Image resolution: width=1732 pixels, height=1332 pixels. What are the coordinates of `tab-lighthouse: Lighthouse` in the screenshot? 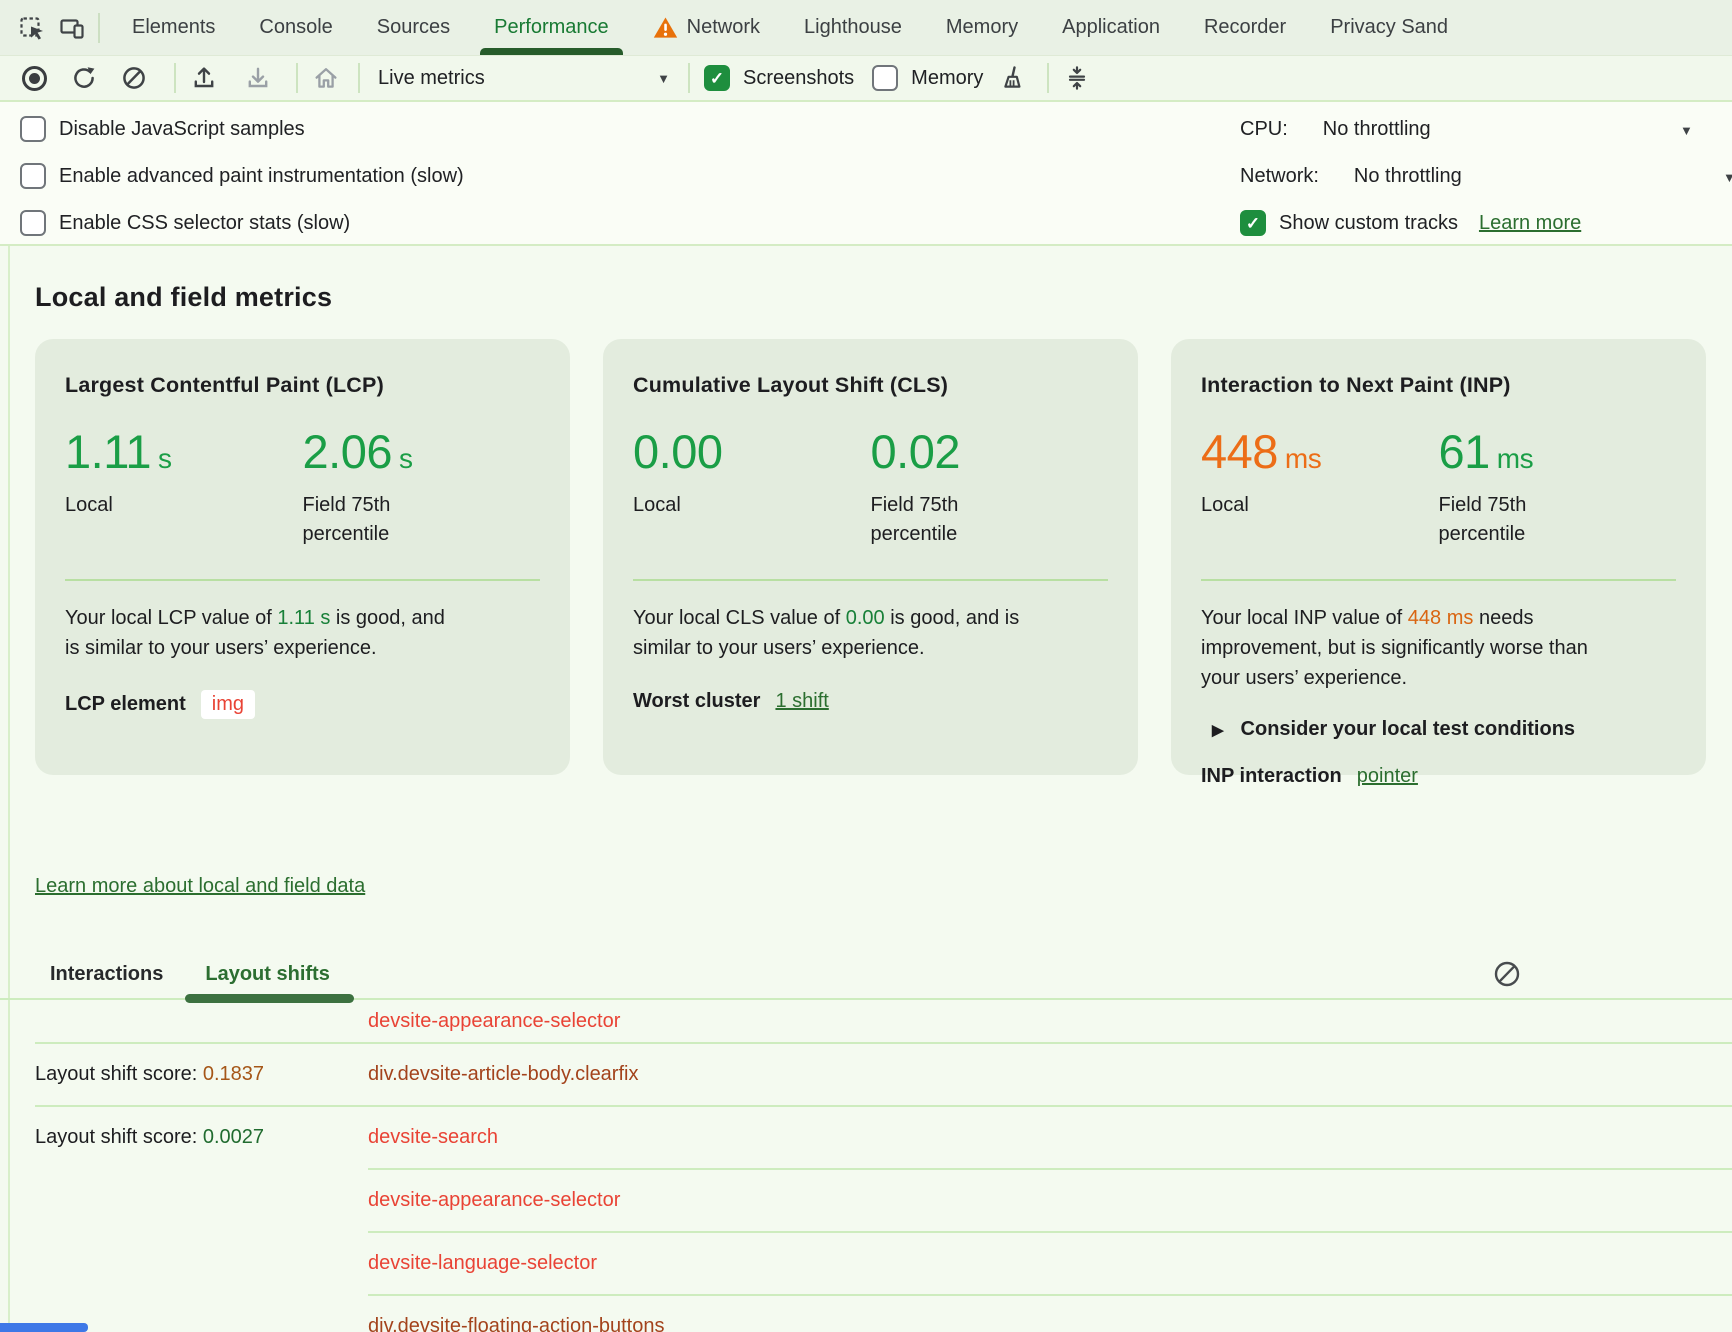 It's located at (853, 27).